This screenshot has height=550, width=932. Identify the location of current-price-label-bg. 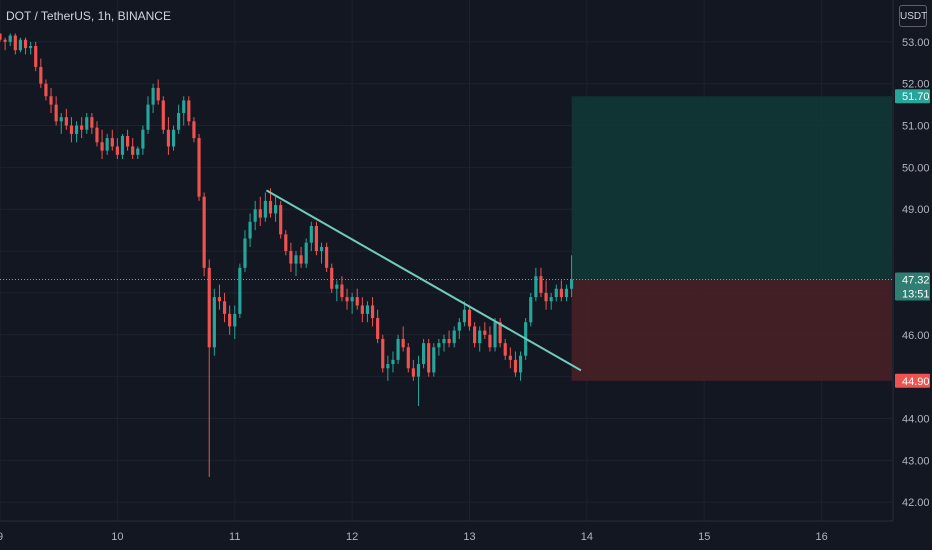
(912, 286).